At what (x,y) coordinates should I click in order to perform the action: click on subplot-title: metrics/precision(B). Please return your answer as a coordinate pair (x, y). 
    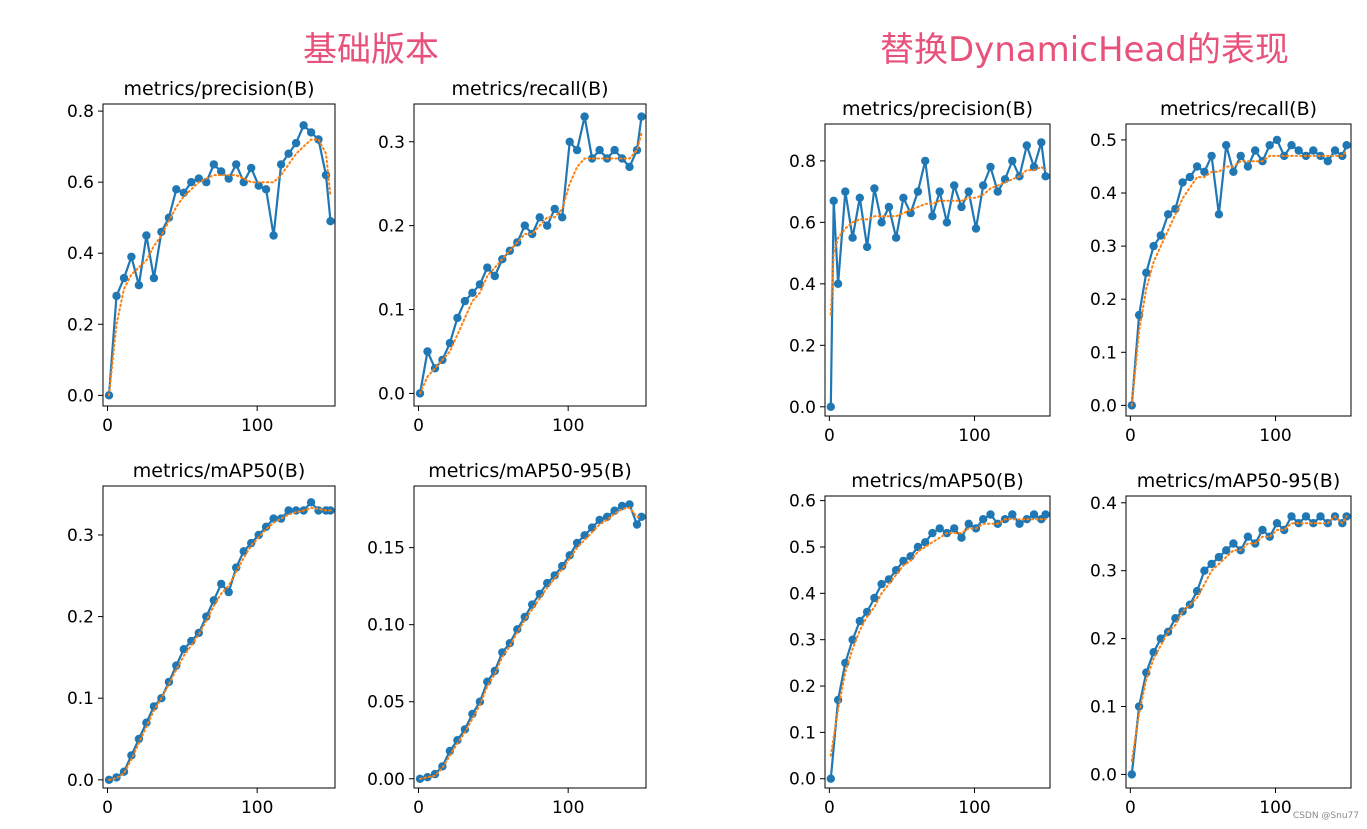
    Looking at the image, I should click on (937, 109).